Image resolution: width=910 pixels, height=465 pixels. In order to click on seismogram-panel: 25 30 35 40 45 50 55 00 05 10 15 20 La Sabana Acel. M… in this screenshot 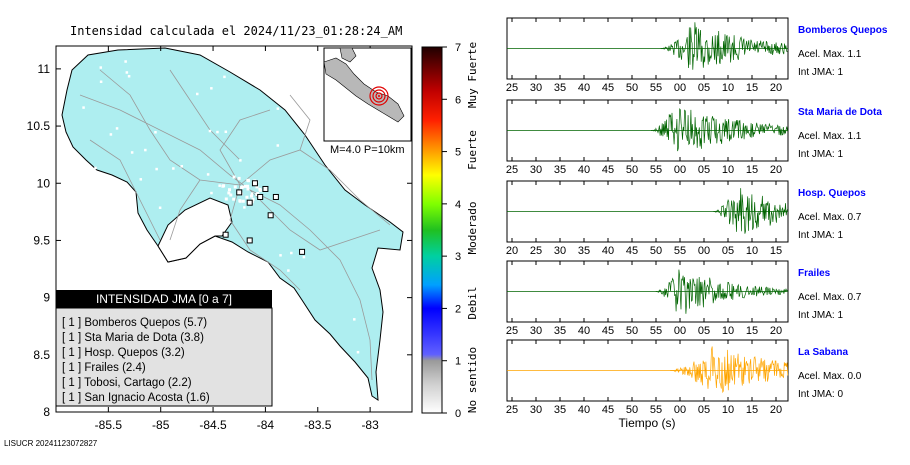, I will do `click(684, 377)`.